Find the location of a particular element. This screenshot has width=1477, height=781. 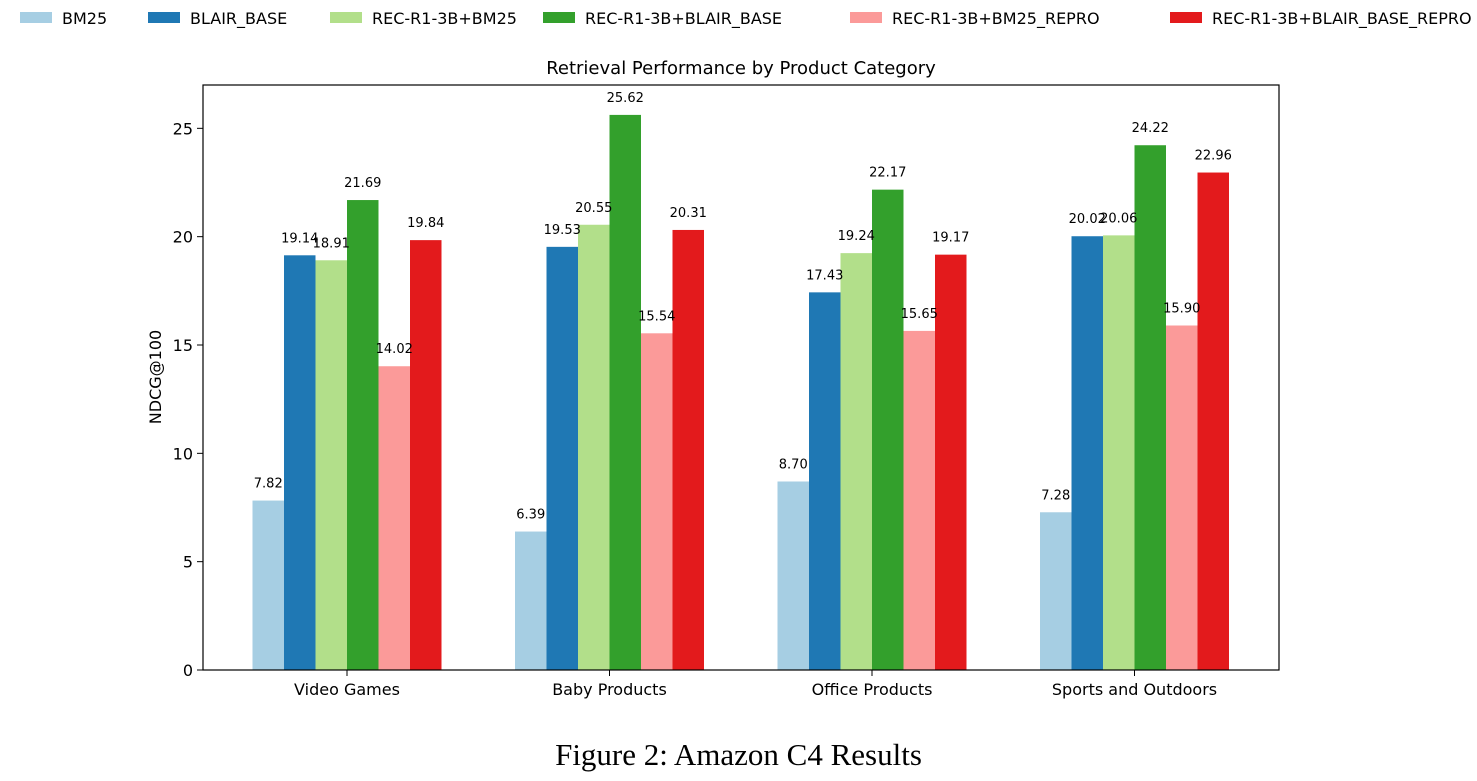

y-tick-label: 25 is located at coordinates (183, 128).